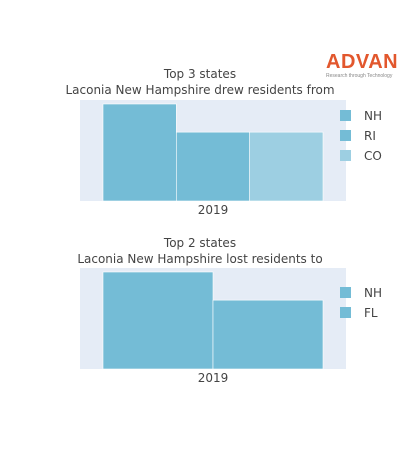 Image resolution: width=400 pixels, height=450 pixels. I want to click on logo-brand: ADVAN, so click(362, 62).